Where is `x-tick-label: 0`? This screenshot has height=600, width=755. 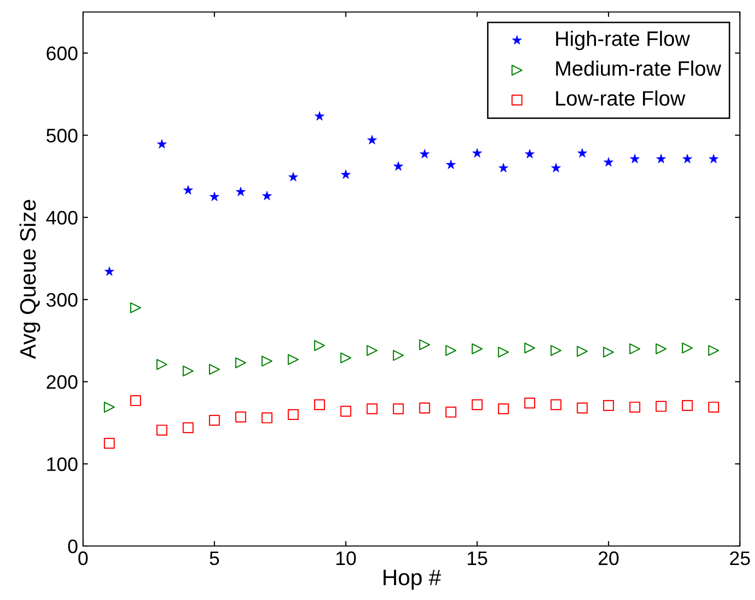
x-tick-label: 0 is located at coordinates (83, 558).